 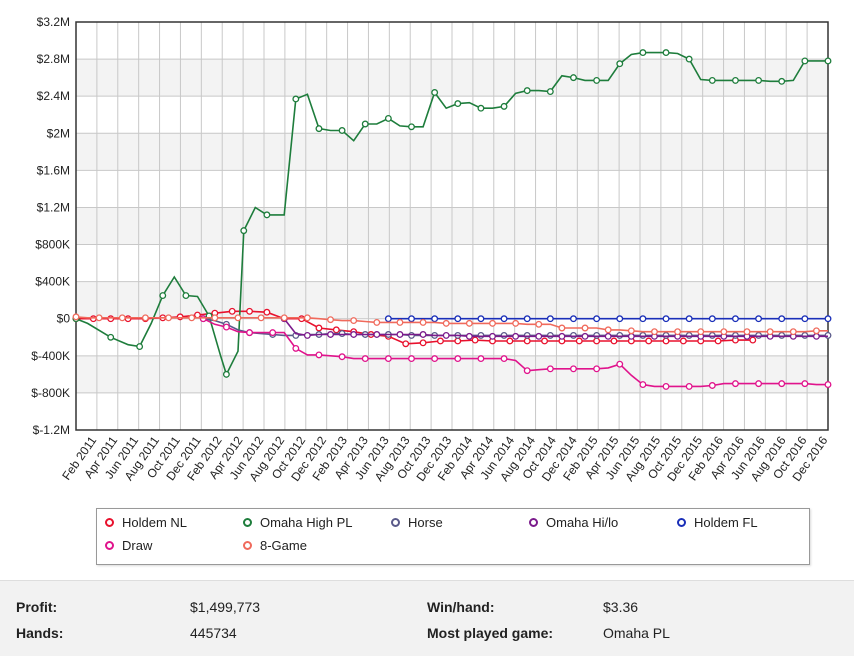 I want to click on y-tick-label: $2.4M, so click(x=53, y=96).